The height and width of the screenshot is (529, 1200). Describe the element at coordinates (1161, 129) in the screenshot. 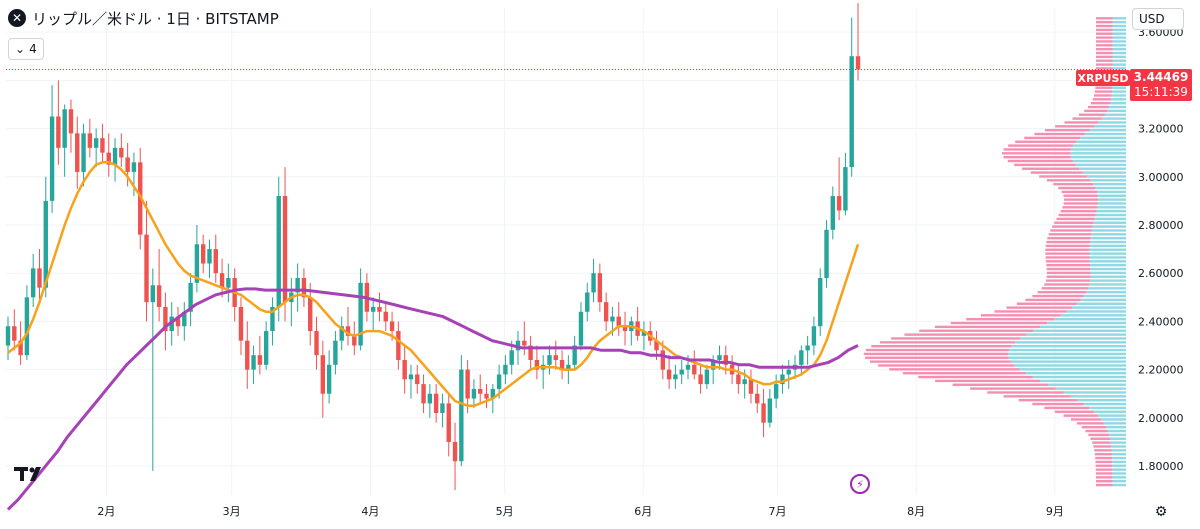

I see `y-tick-label-7: 3.20000` at that location.